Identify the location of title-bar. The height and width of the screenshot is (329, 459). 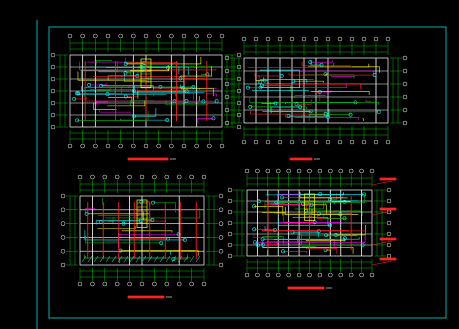
(306, 288).